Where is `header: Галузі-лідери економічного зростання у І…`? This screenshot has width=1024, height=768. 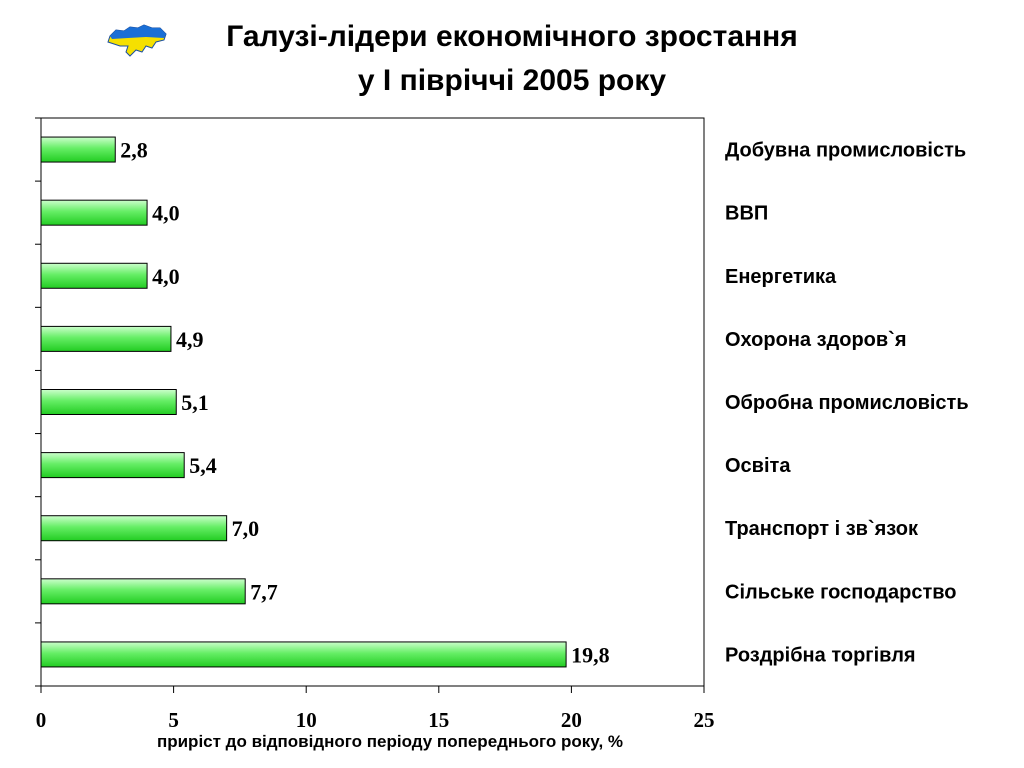
header: Галузі-лідери економічного зростання у І… is located at coordinates (512, 63).